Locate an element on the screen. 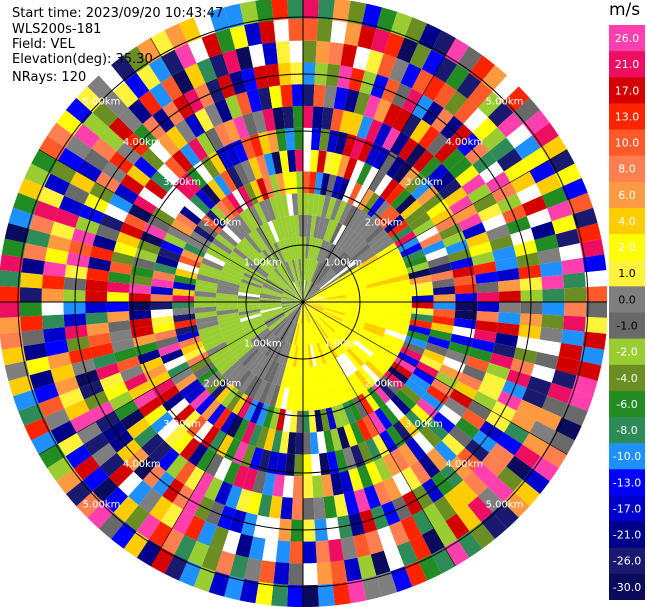 This screenshot has height=607, width=647. range-ring-label: 5.00km is located at coordinates (102, 101).